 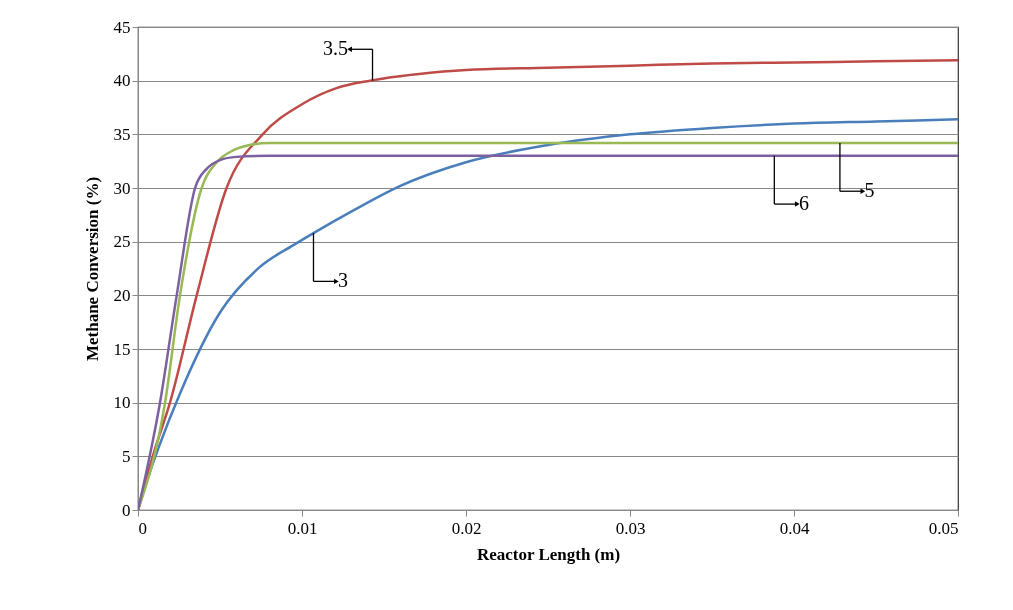 I want to click on y-tick-label: 20, so click(x=122, y=295).